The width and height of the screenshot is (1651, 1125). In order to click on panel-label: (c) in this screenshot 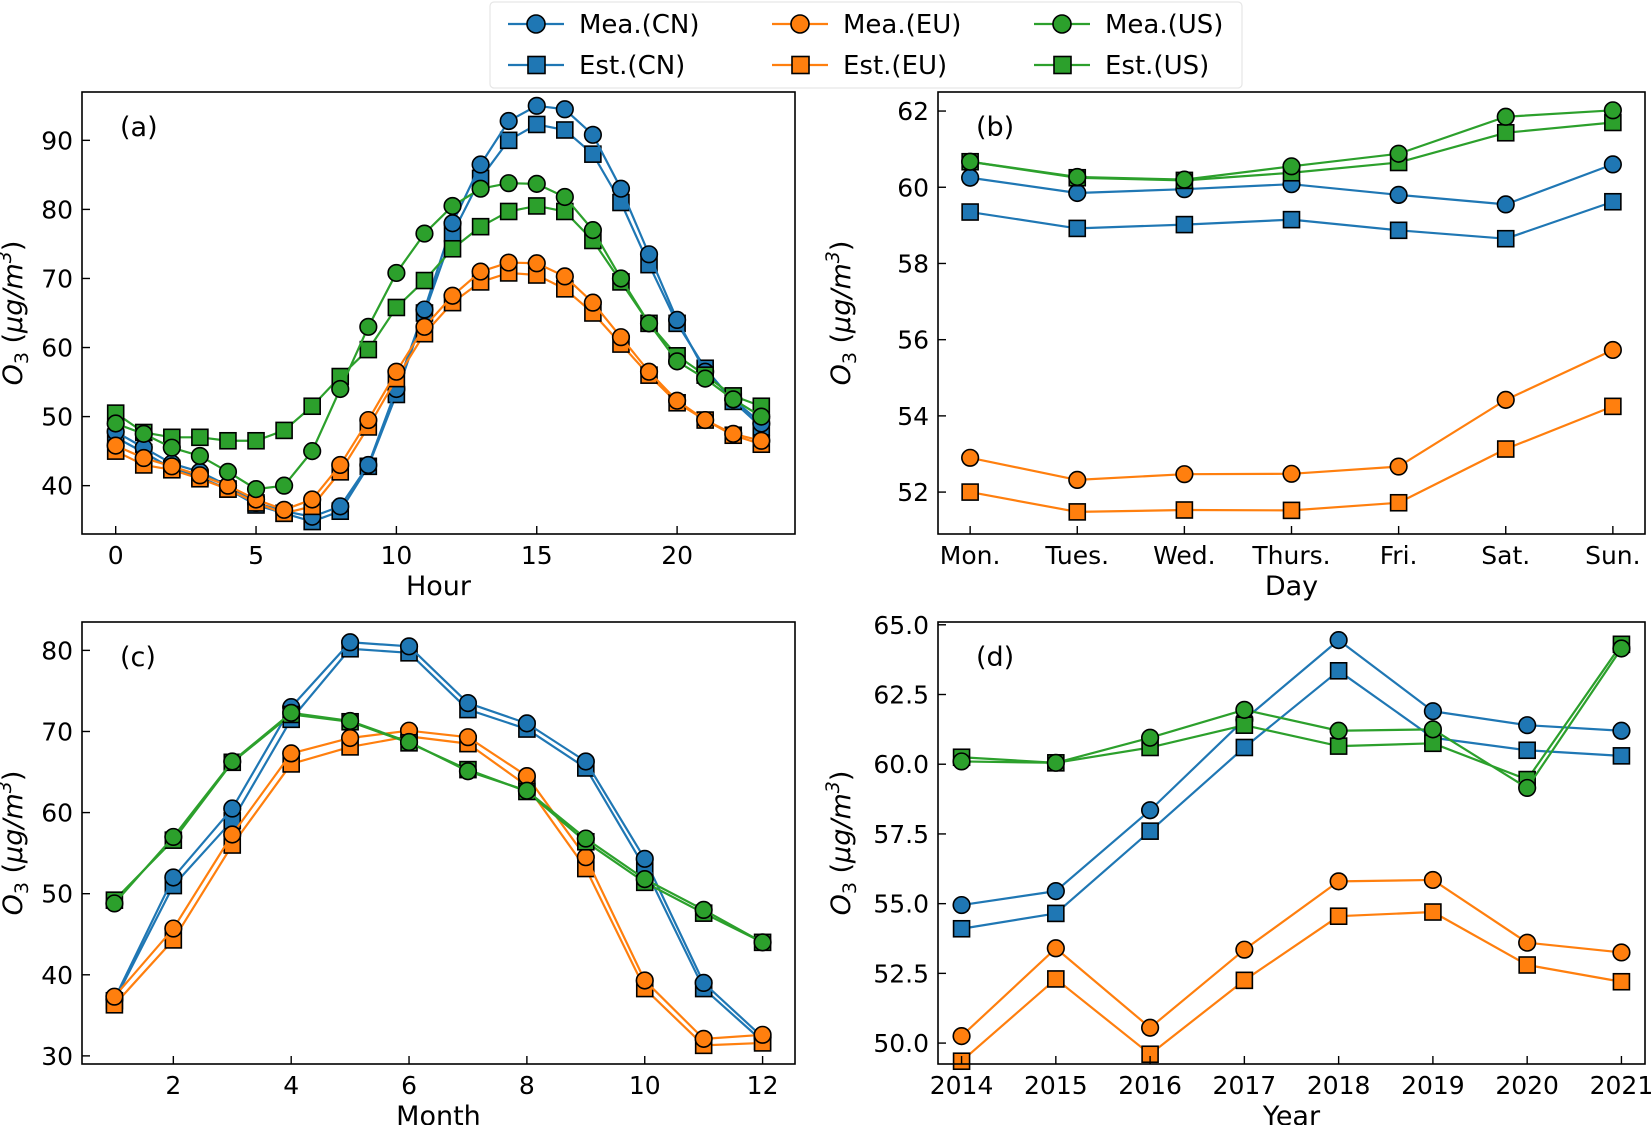, I will do `click(138, 657)`.